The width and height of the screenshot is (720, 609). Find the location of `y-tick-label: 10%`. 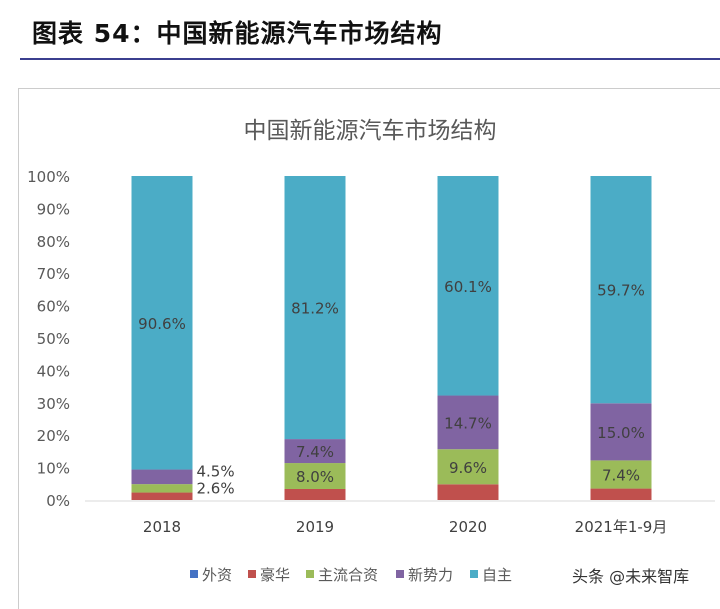

y-tick-label: 10% is located at coordinates (53, 469).